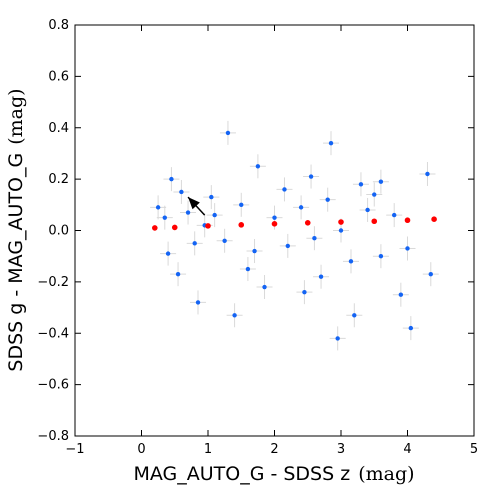 This screenshot has width=500, height=500. What do you see at coordinates (53, 333) in the screenshot?
I see `y-tick-label: −0.4` at bounding box center [53, 333].